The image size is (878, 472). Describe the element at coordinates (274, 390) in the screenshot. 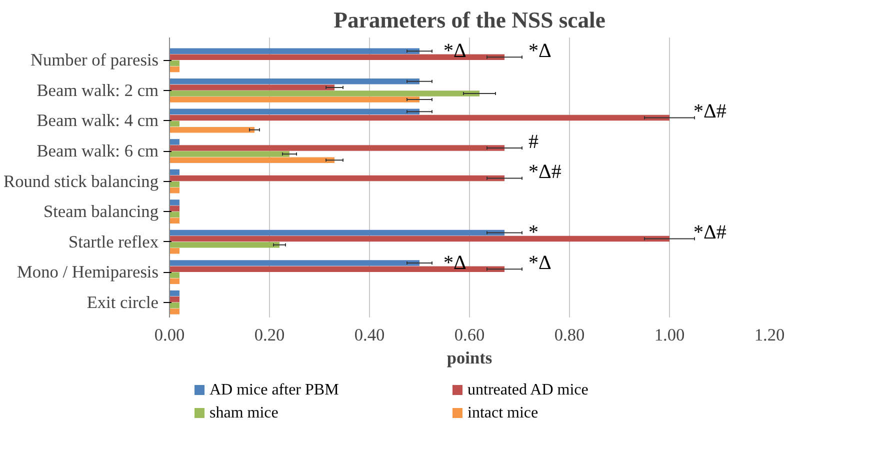

I see `legend-label: AD mice after PBM` at that location.